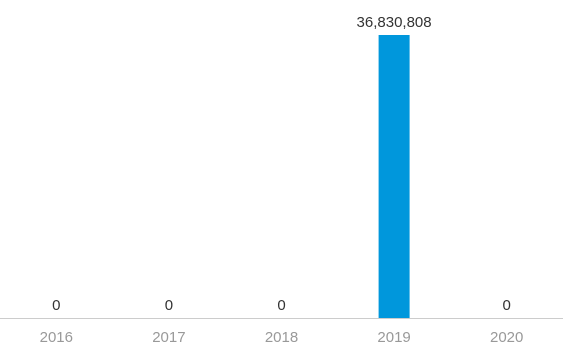 This screenshot has width=563, height=349. What do you see at coordinates (394, 22) in the screenshot?
I see `data-label-2019: 36,830,808` at bounding box center [394, 22].